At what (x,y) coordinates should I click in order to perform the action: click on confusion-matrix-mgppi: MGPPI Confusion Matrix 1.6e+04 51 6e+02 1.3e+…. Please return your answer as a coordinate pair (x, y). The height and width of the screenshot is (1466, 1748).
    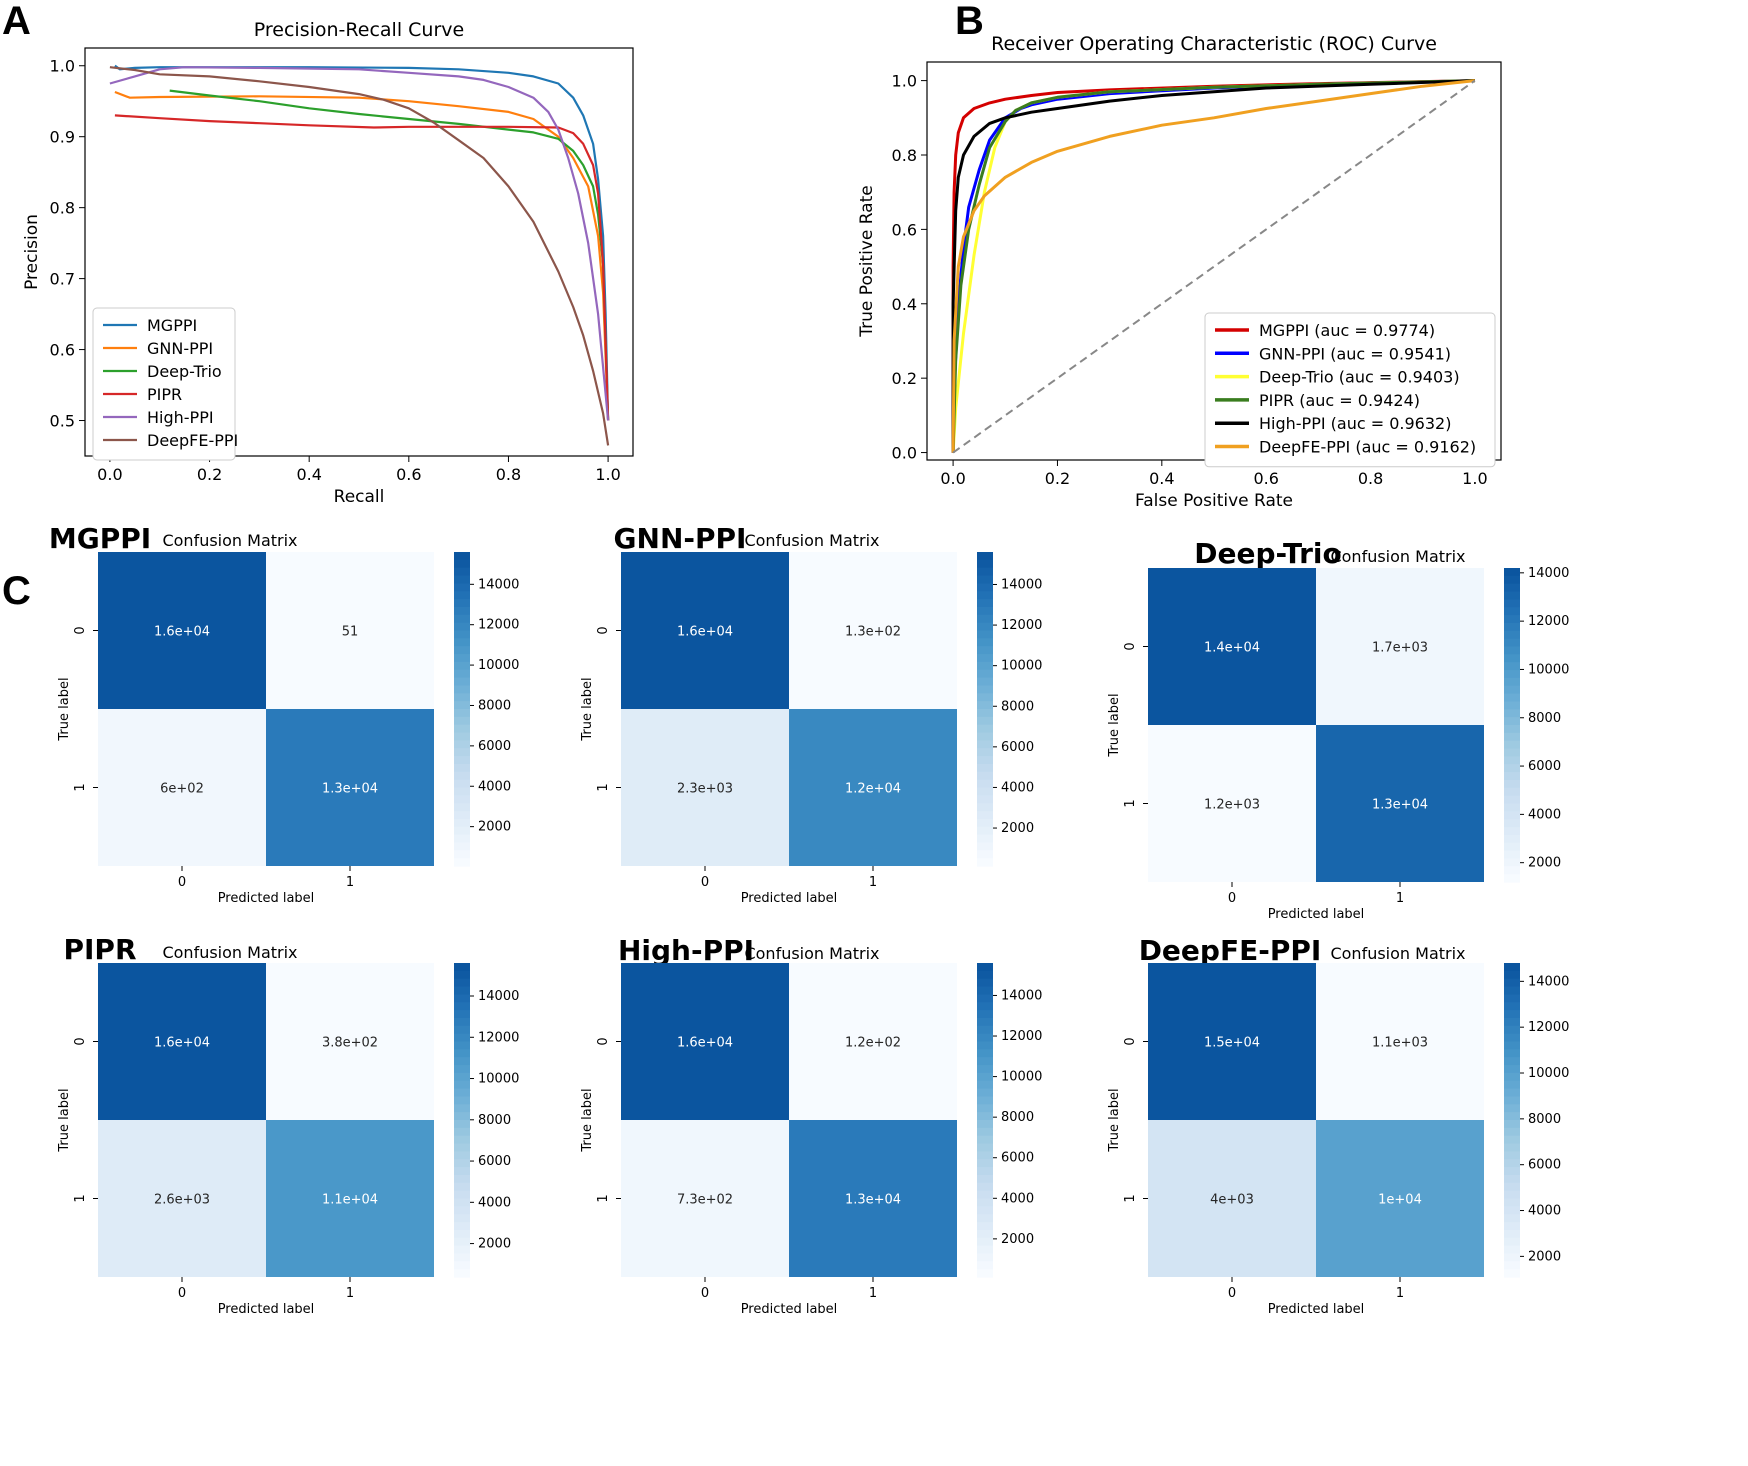
    Looking at the image, I should click on (284, 714).